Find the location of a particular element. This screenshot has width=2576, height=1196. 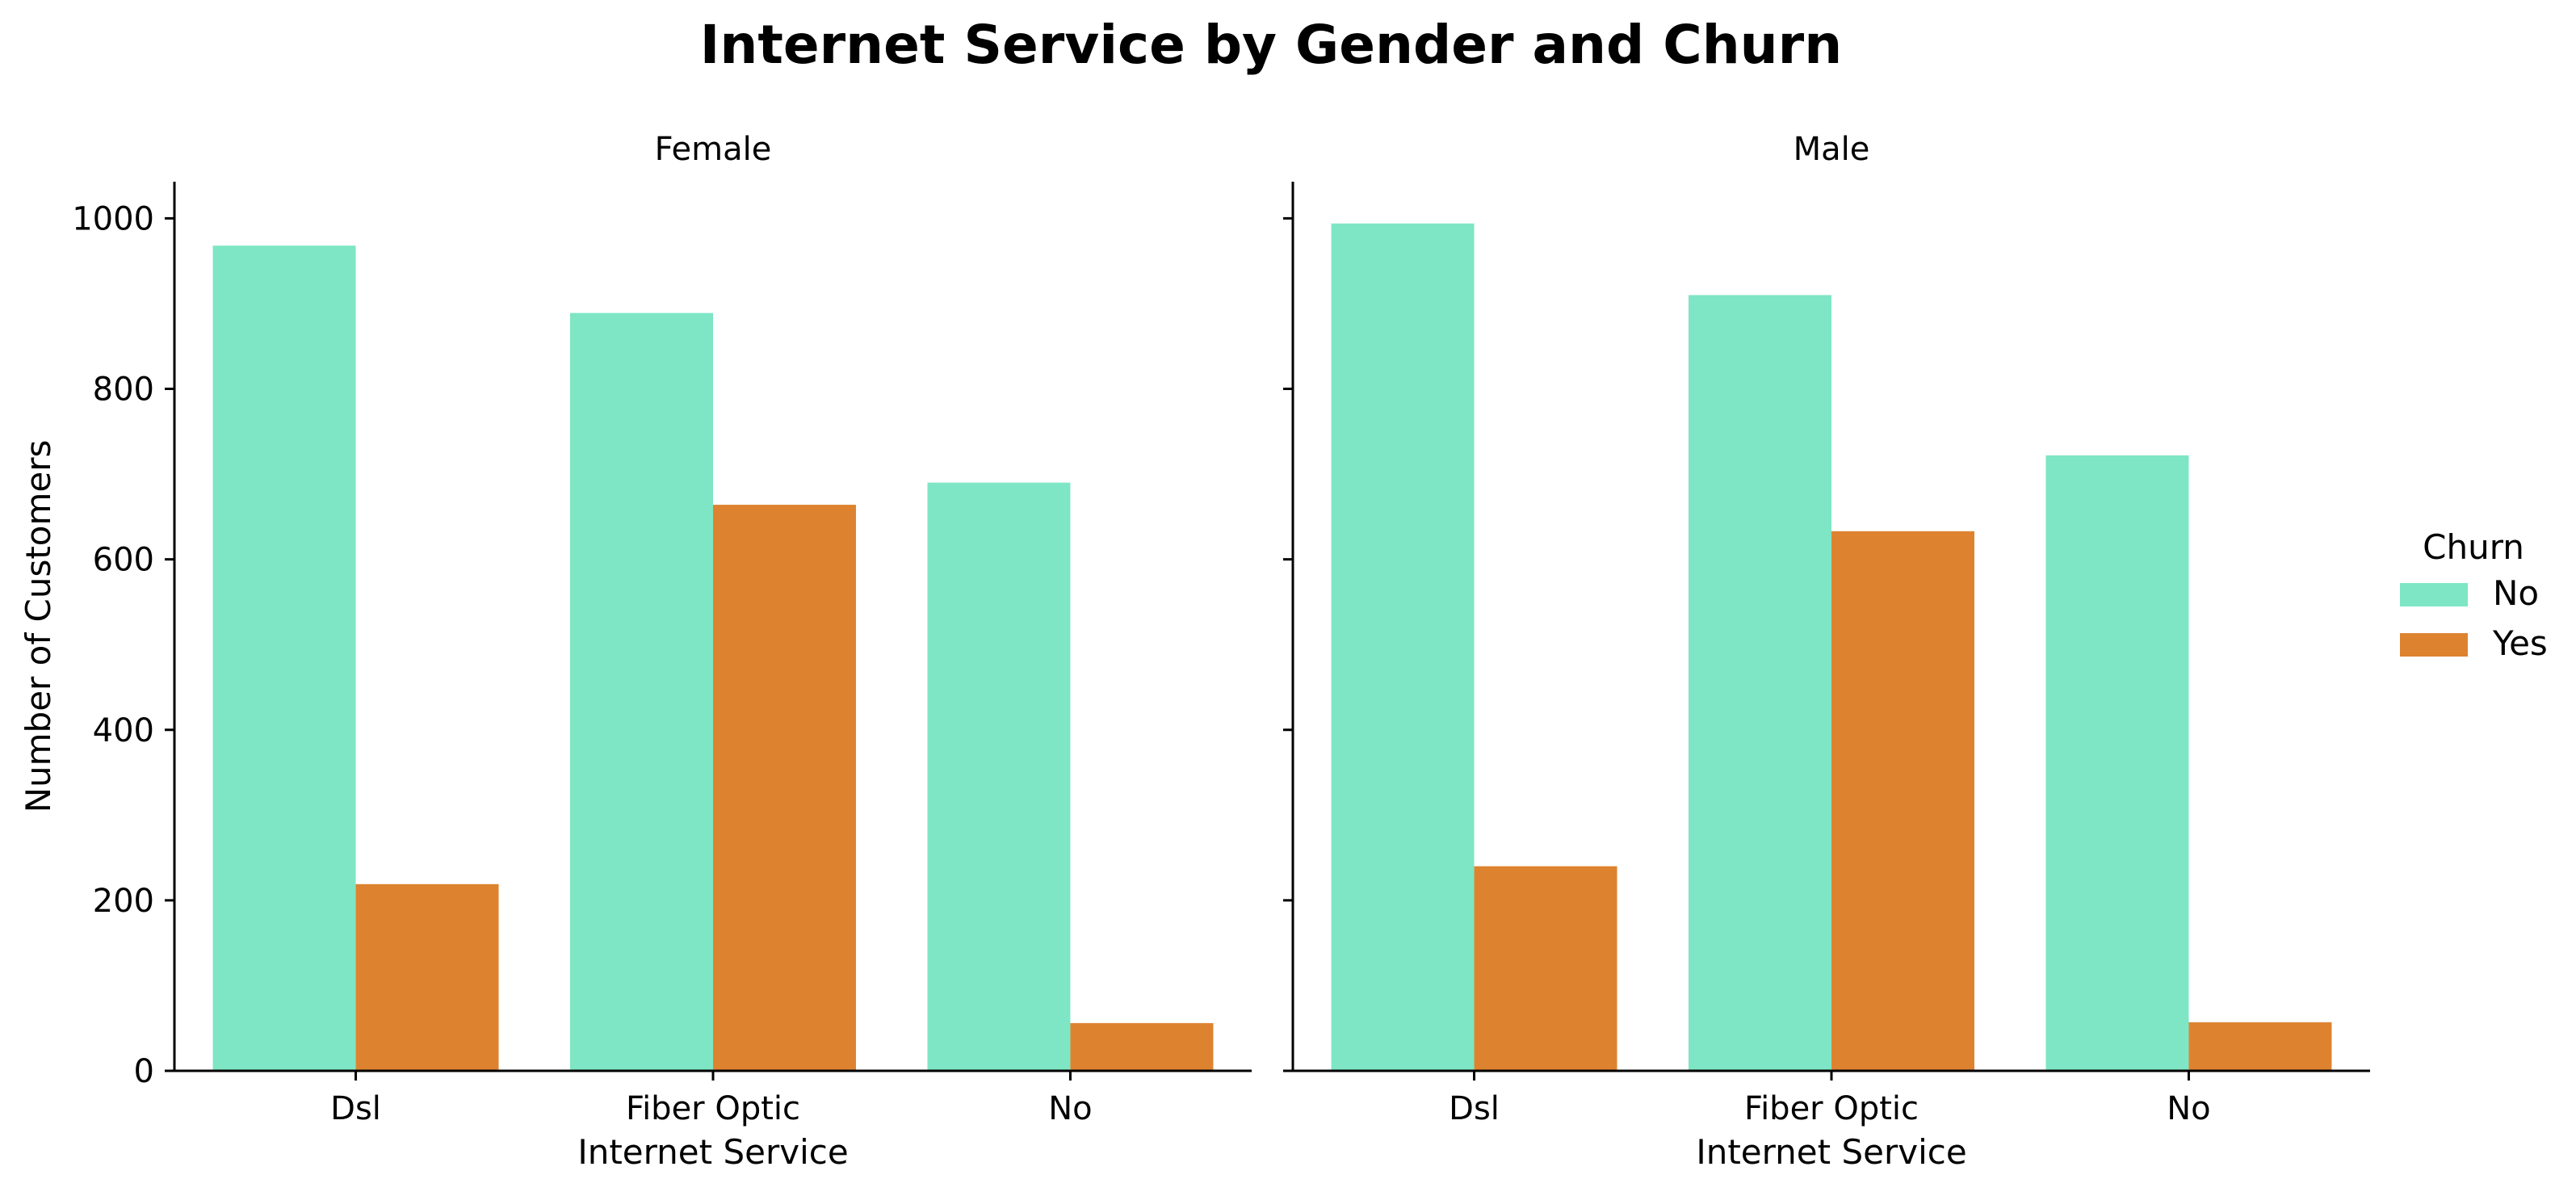

bar-male-fiber-optic-no is located at coordinates (1760, 683).